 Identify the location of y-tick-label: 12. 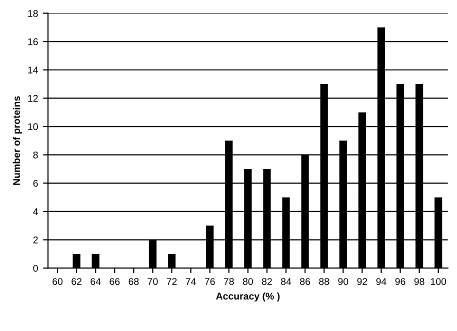
(33, 98).